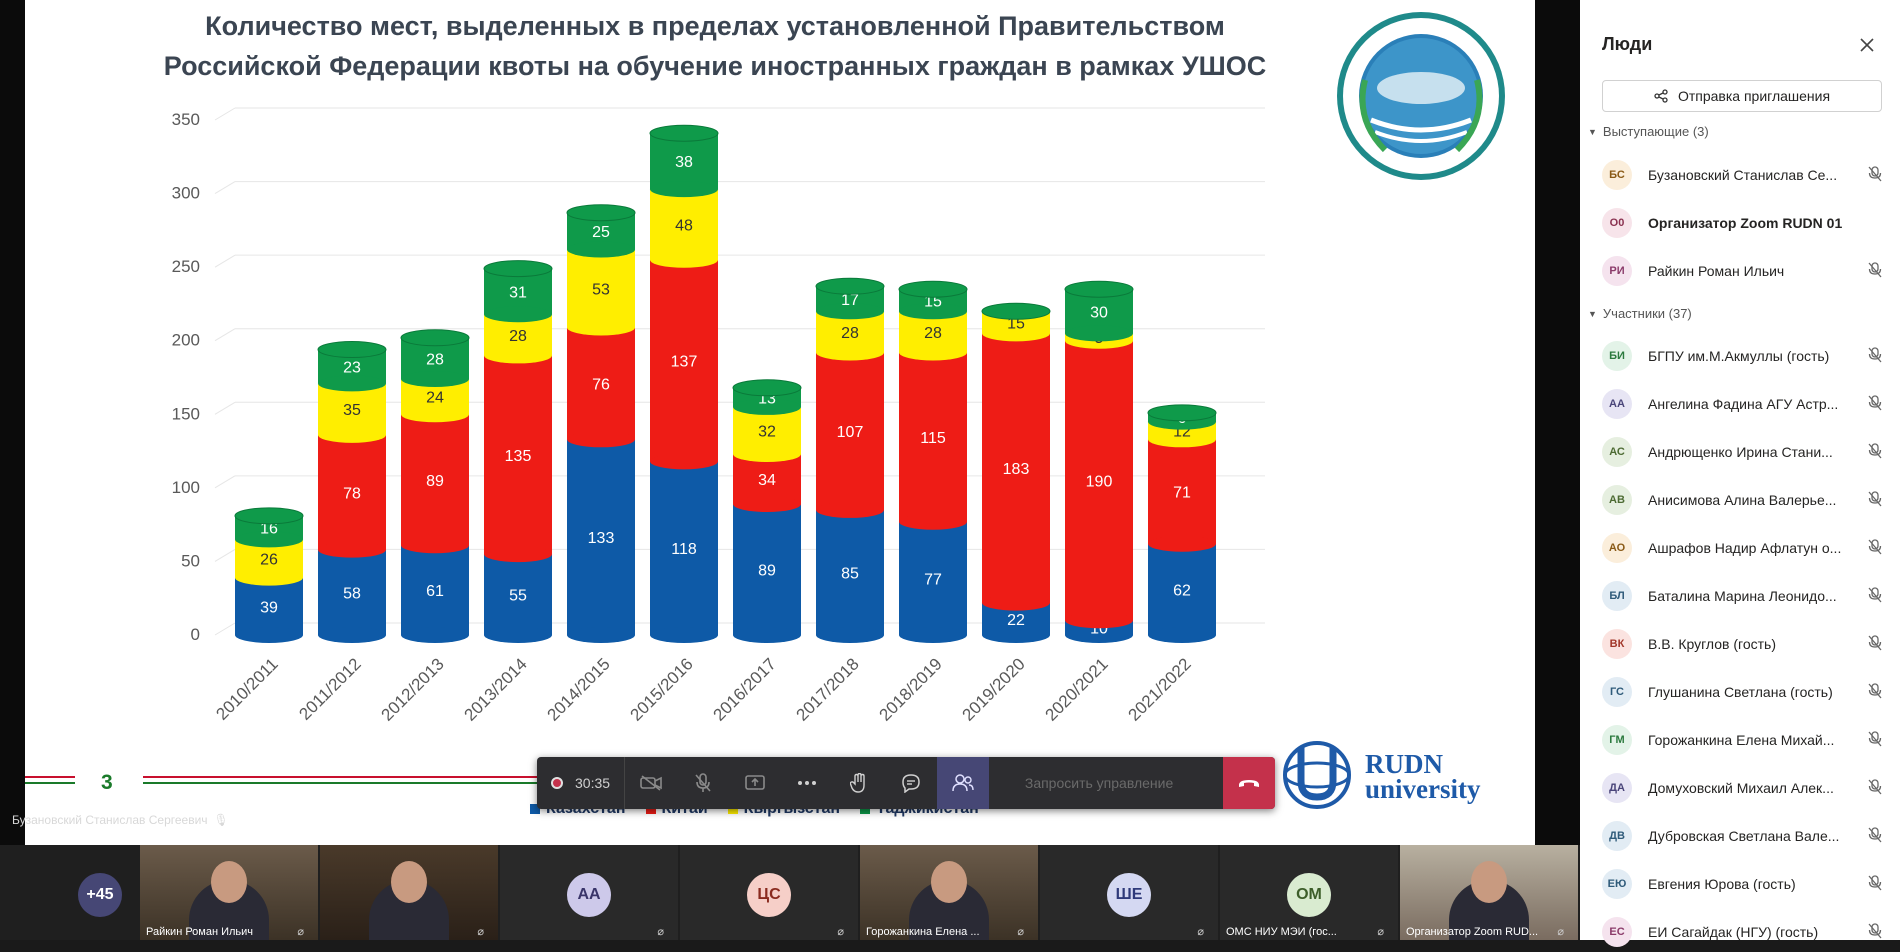 The width and height of the screenshot is (1900, 952). I want to click on participant-video-tile: ОМ ОМС НИУ МЭИ (гос... ⌀, so click(1309, 892).